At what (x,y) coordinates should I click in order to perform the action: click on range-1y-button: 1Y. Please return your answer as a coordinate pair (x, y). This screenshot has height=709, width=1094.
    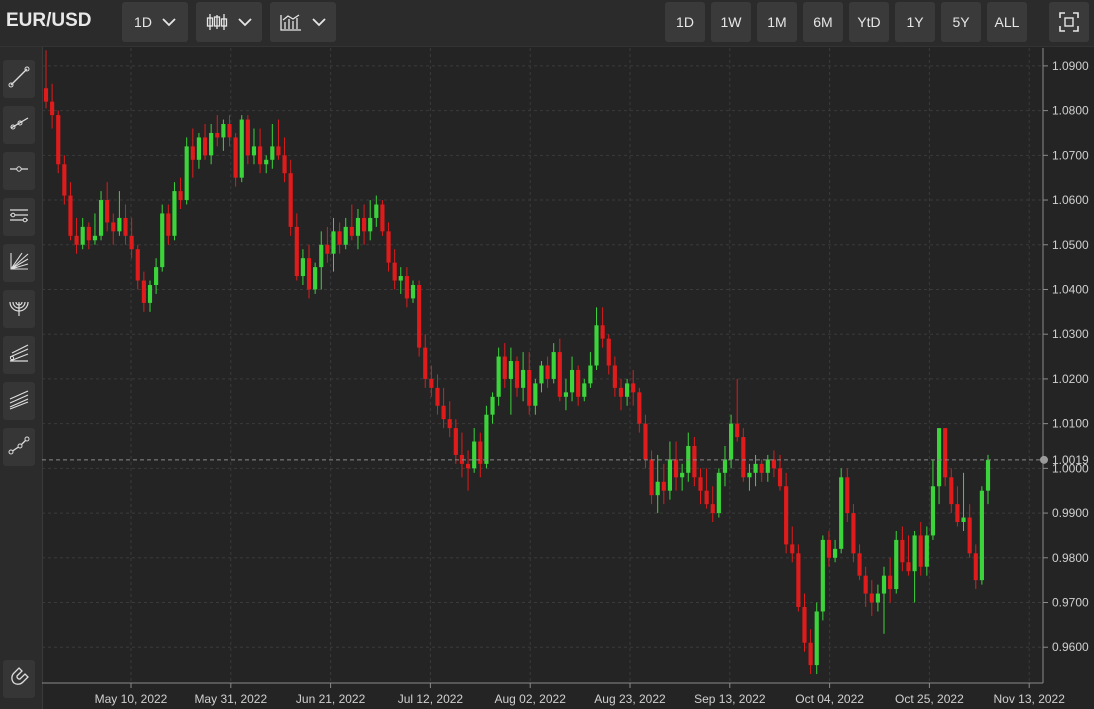
    Looking at the image, I should click on (915, 22).